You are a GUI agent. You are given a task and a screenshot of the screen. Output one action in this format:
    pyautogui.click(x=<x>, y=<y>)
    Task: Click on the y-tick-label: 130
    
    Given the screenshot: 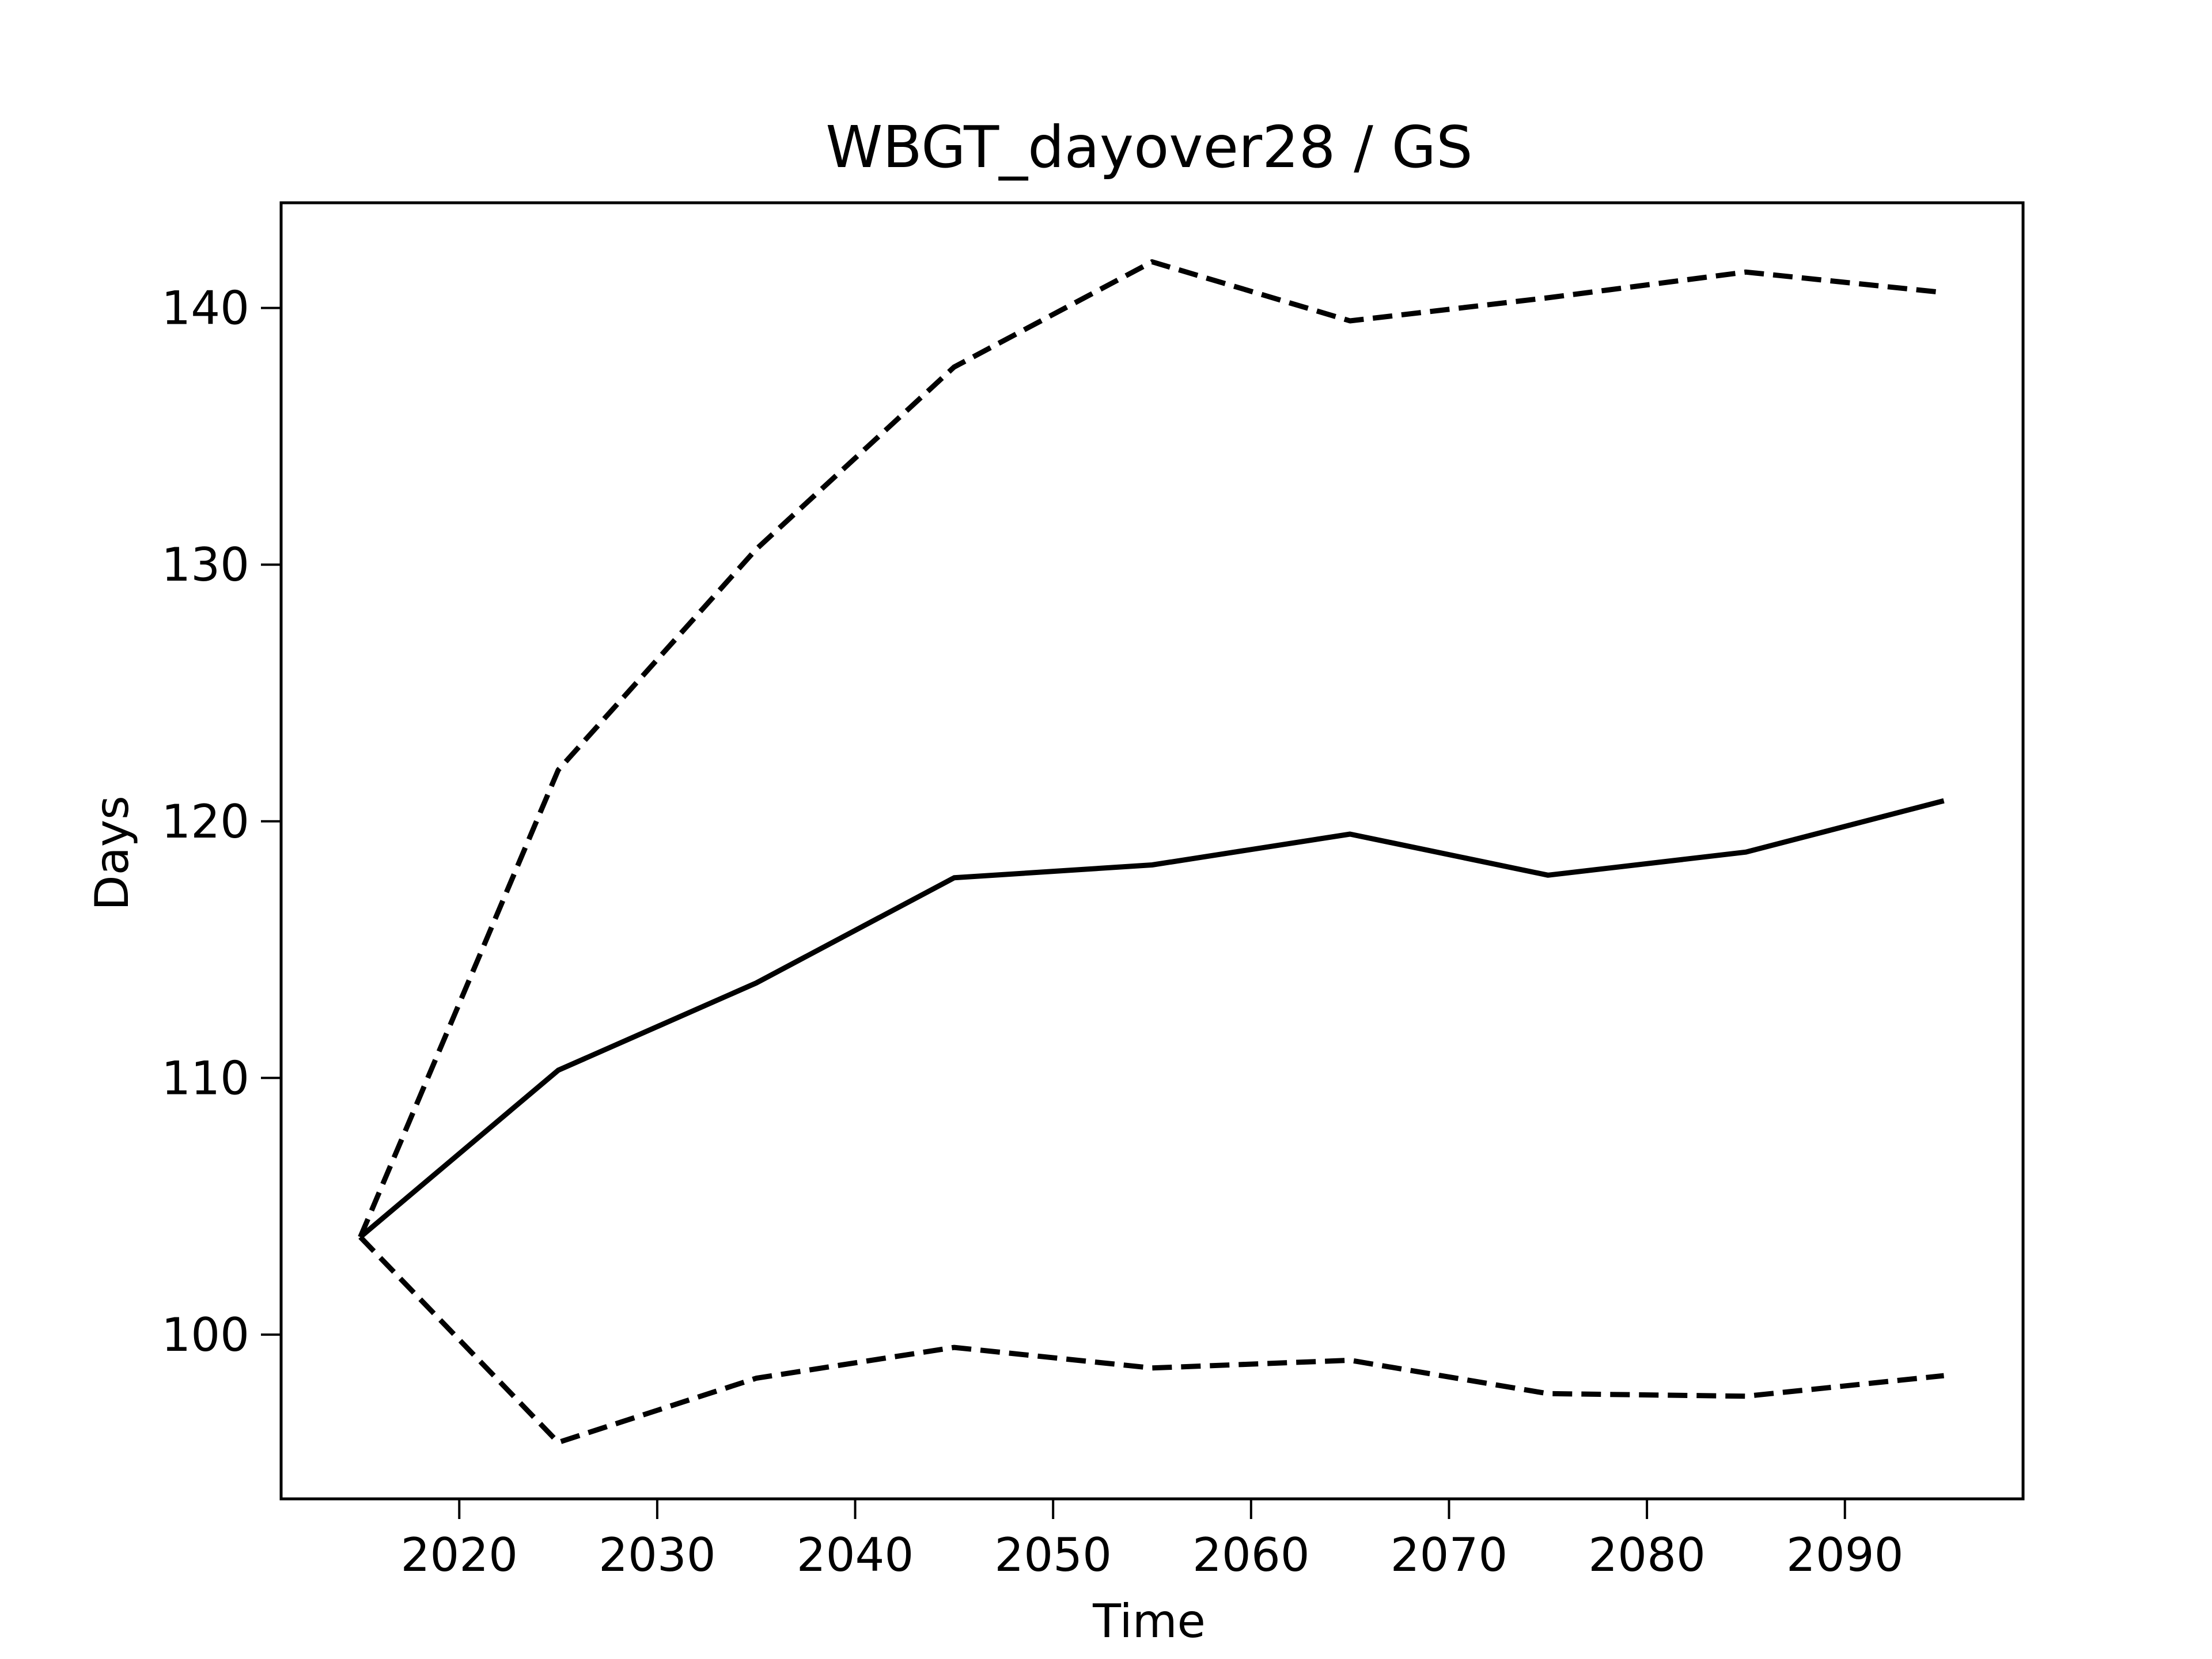 What is the action you would take?
    pyautogui.click(x=205, y=565)
    